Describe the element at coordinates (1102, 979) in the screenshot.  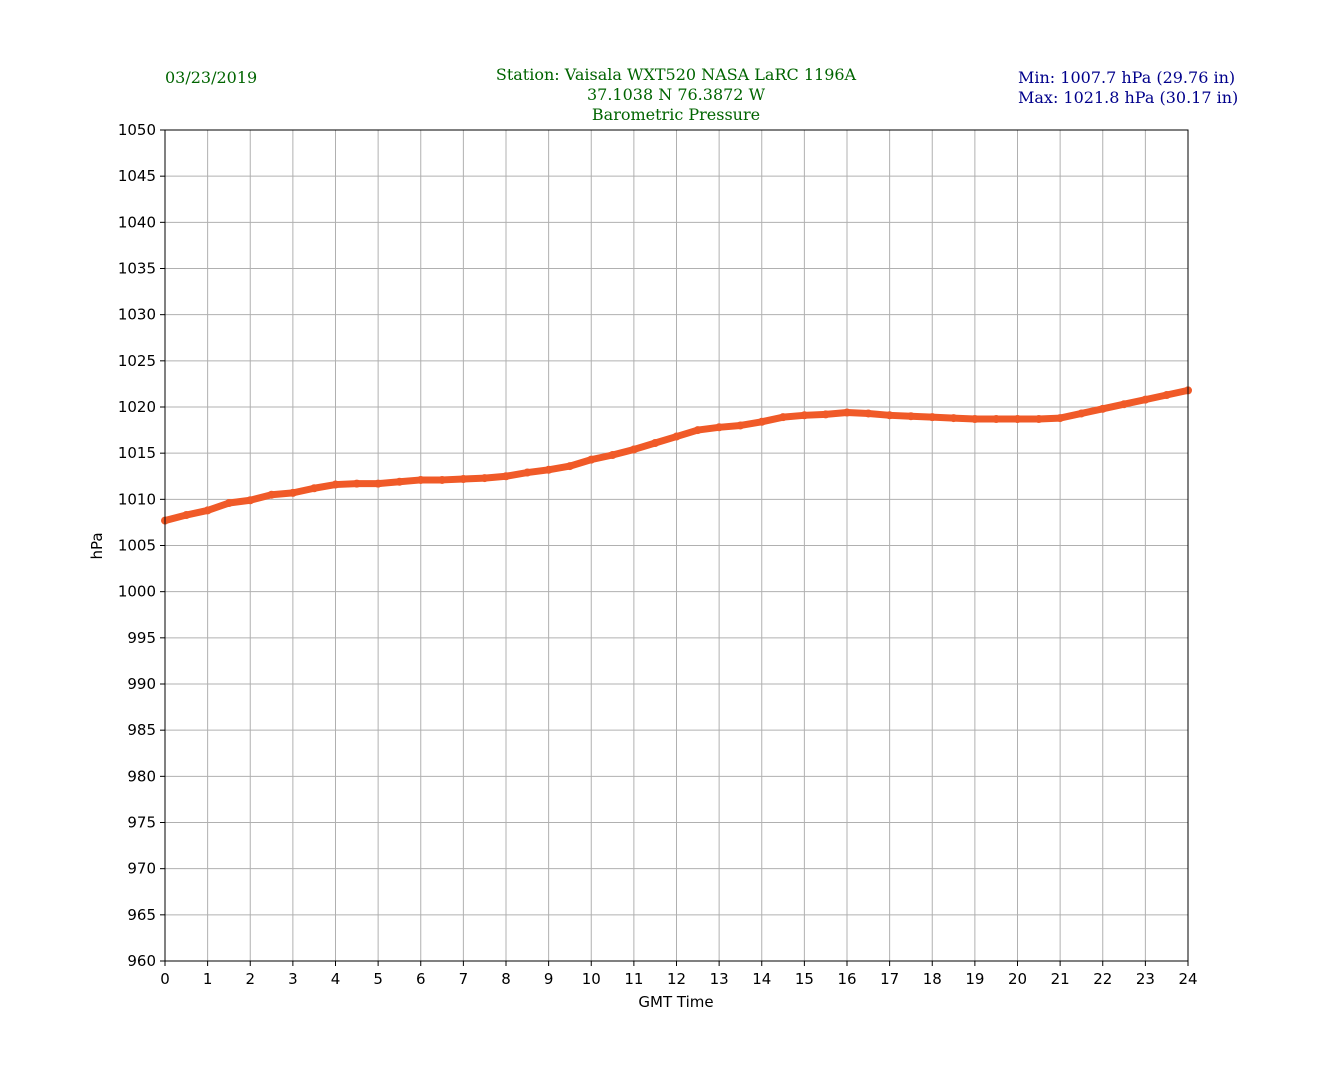
I see `x-tick-label: 22` at that location.